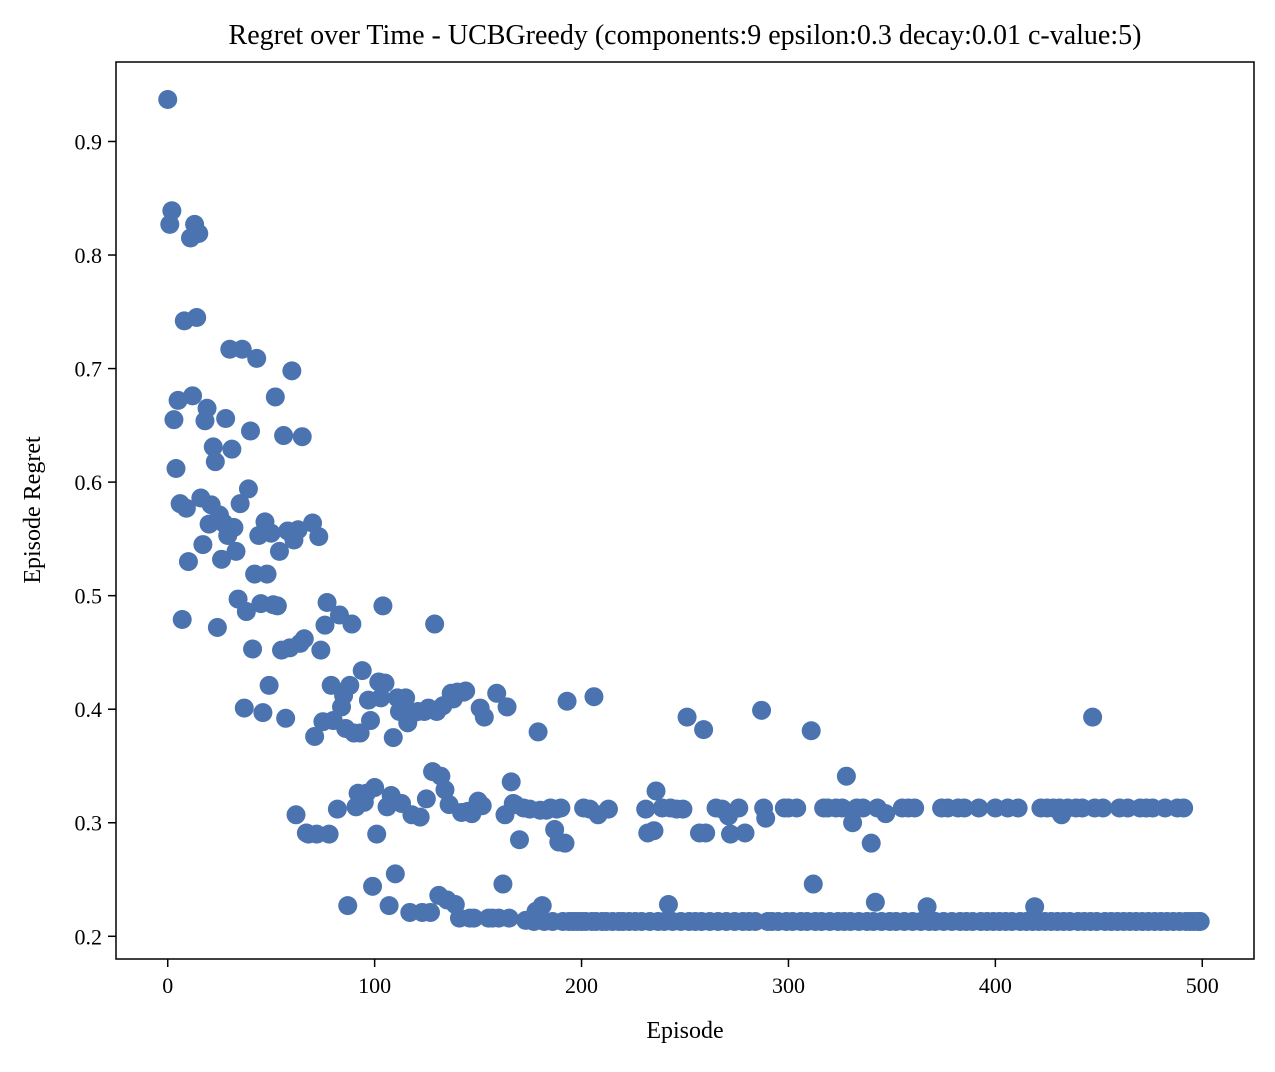 Image resolution: width=1275 pixels, height=1072 pixels. I want to click on y-tick-label: 0.4, so click(89, 709).